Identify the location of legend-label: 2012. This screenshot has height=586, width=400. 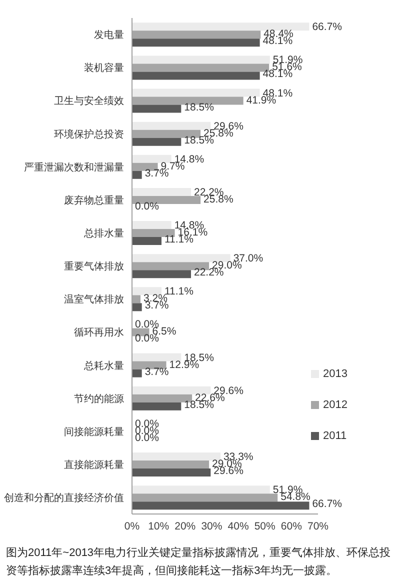
(335, 405).